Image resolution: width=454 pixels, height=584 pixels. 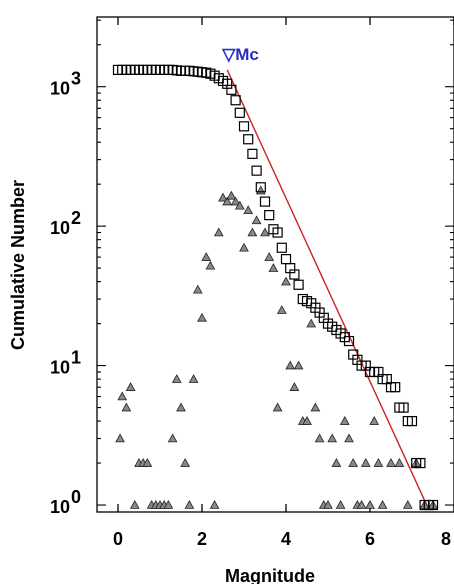 I want to click on y-axis-title: Cumulative Number, so click(x=18, y=265).